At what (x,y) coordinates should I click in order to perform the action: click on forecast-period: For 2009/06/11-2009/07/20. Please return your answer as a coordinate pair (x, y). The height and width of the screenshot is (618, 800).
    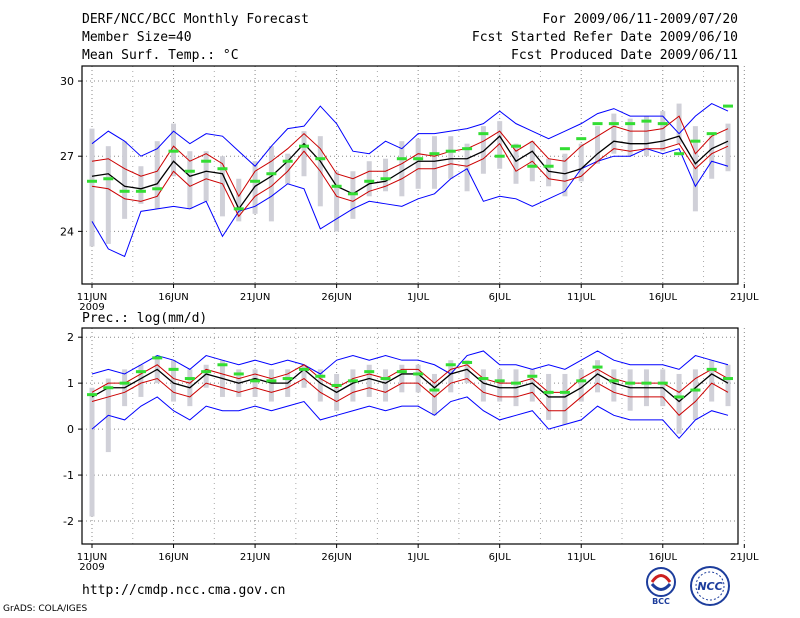
    Looking at the image, I should click on (640, 19).